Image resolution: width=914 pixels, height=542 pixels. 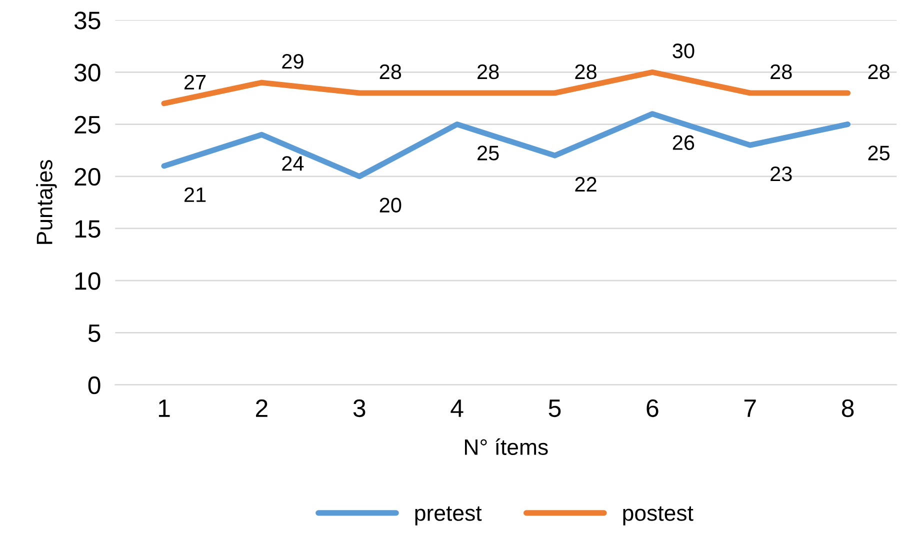 What do you see at coordinates (652, 408) in the screenshot?
I see `x-tick-label: 6` at bounding box center [652, 408].